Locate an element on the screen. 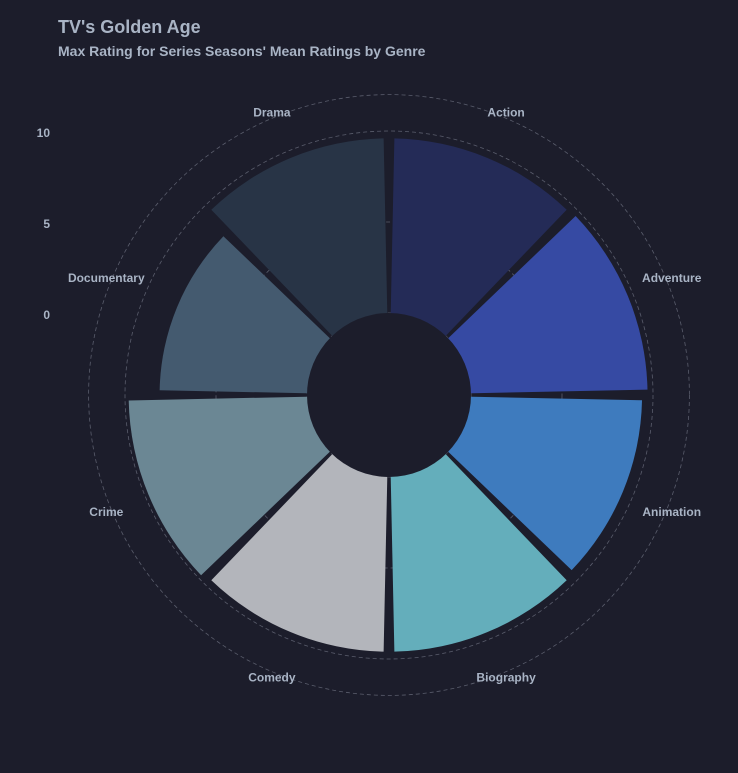  tick-label: 0 is located at coordinates (46, 315).